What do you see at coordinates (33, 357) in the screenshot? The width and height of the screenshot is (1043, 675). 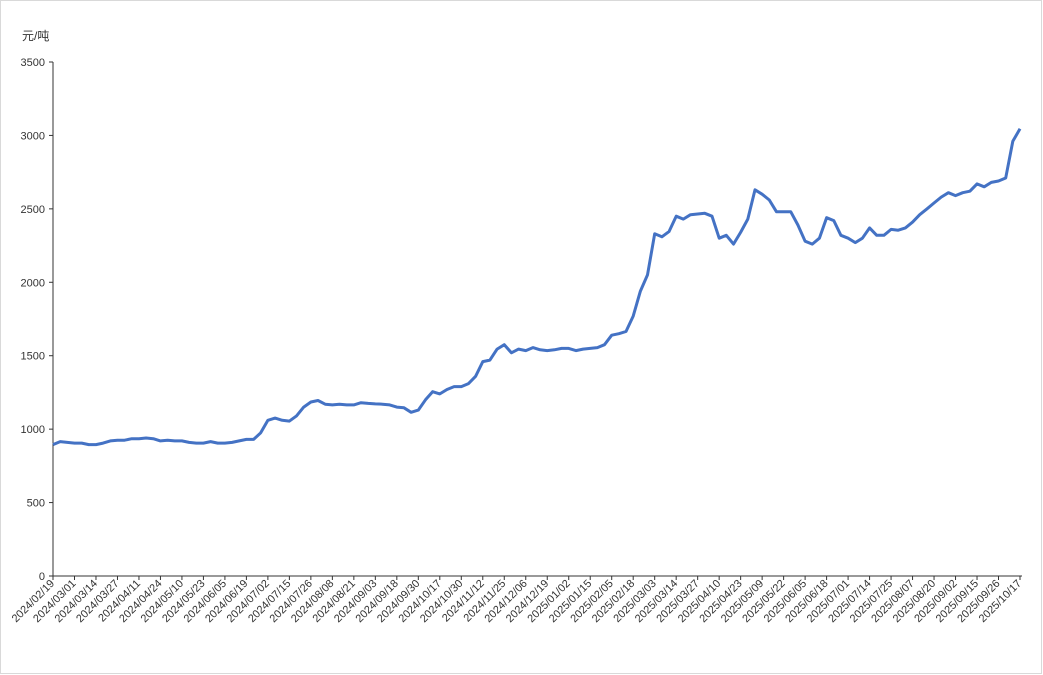 I see `y-tick-label: 1500` at bounding box center [33, 357].